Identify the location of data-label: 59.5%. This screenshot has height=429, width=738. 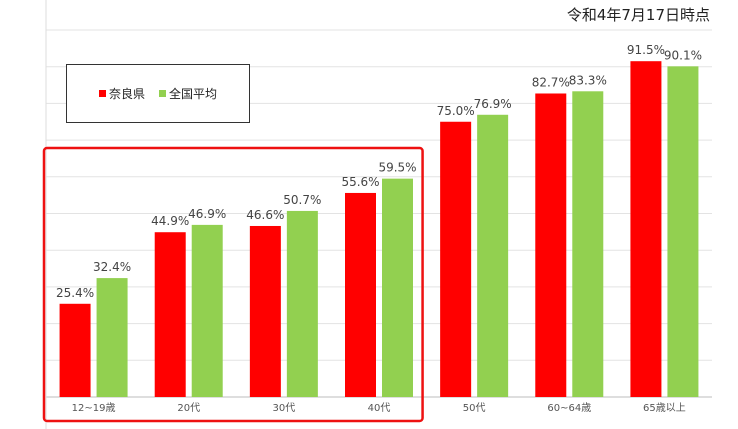
(397, 168).